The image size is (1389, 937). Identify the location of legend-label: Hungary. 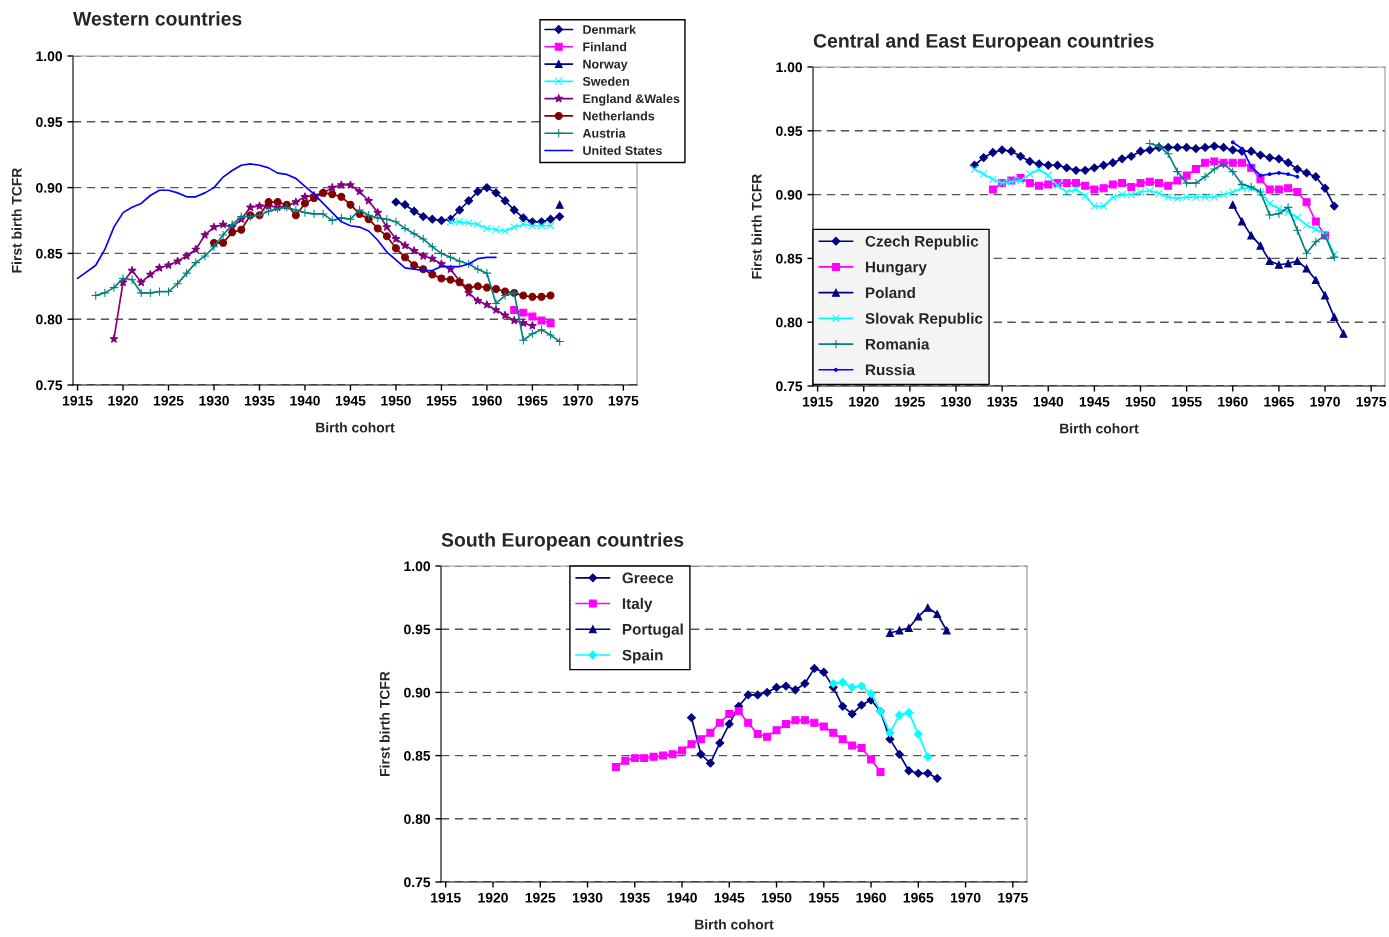
(896, 268).